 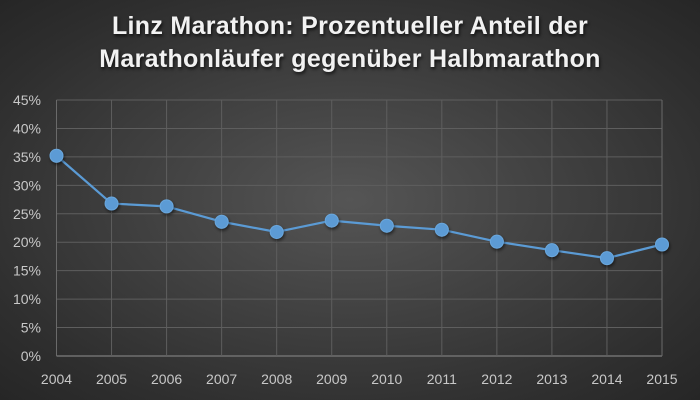 I want to click on x-tick-label: 2009, so click(x=331, y=379).